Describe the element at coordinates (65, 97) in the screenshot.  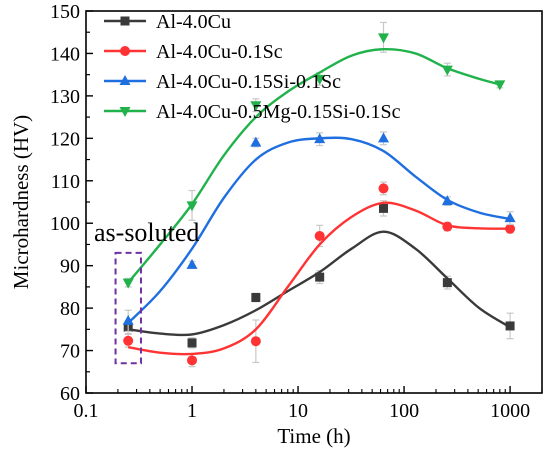
I see `y-tick-label-130: 130` at that location.